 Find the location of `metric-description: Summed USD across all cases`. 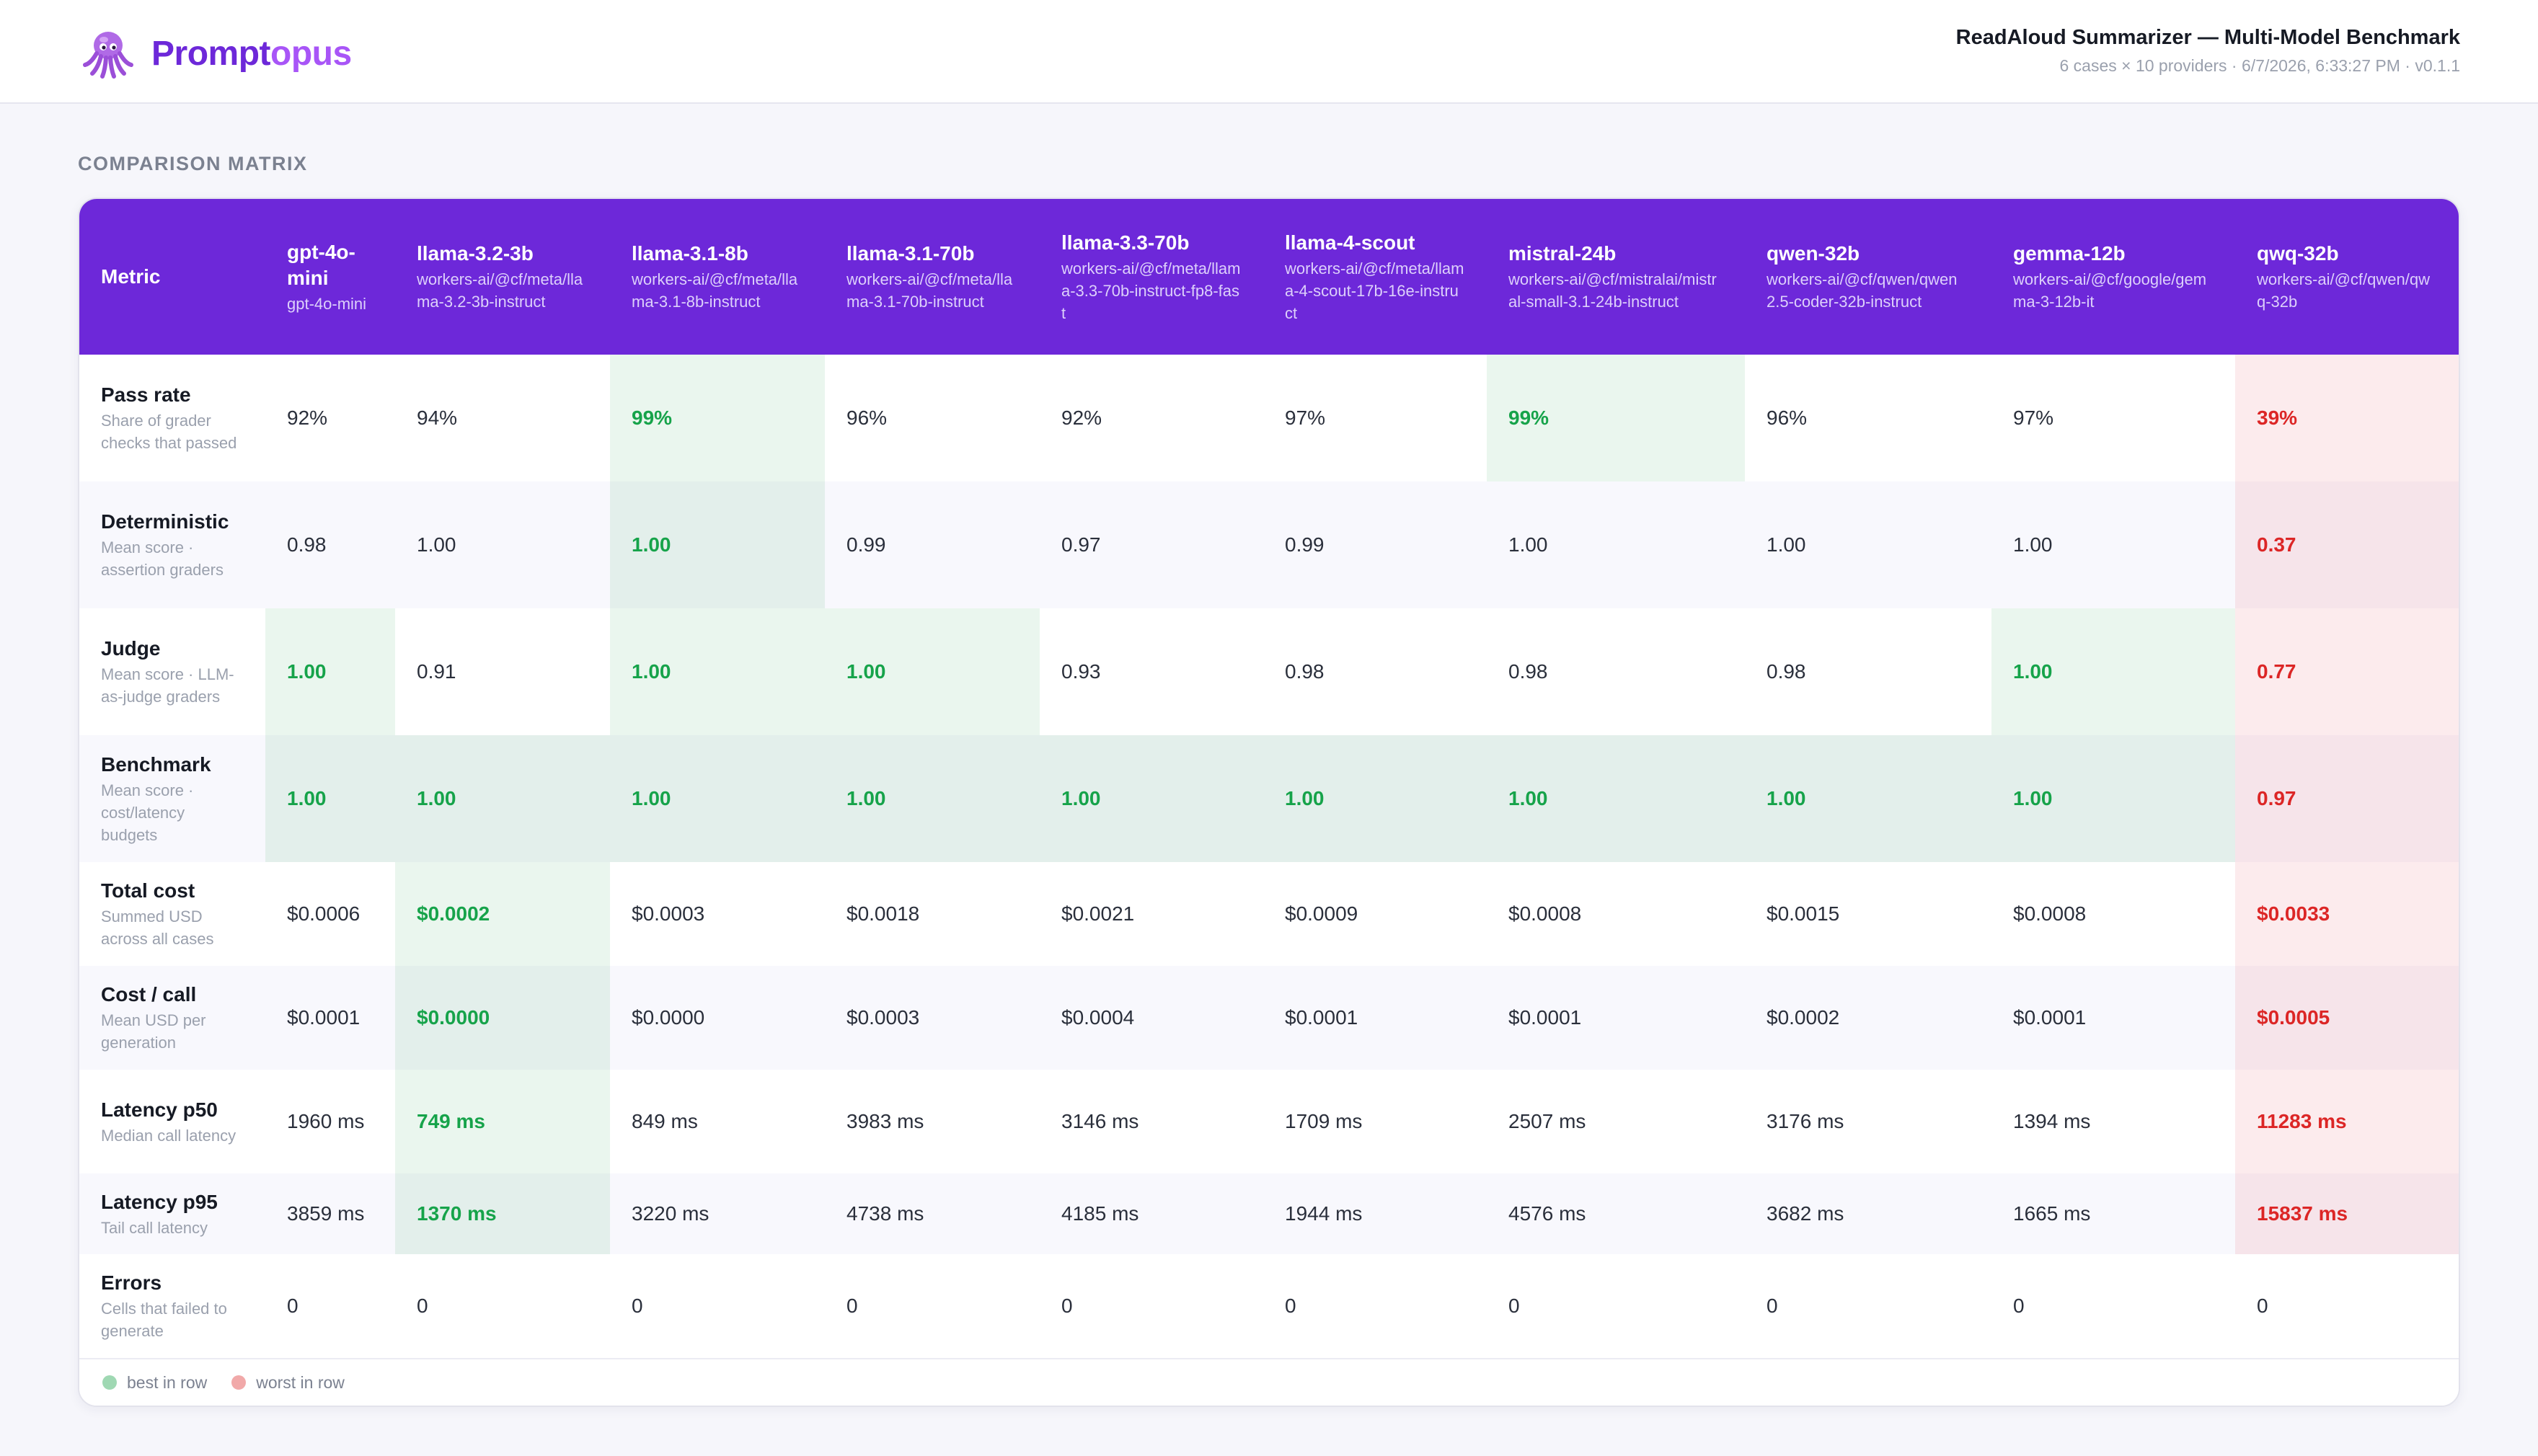

metric-description: Summed USD across all cases is located at coordinates (157, 927).